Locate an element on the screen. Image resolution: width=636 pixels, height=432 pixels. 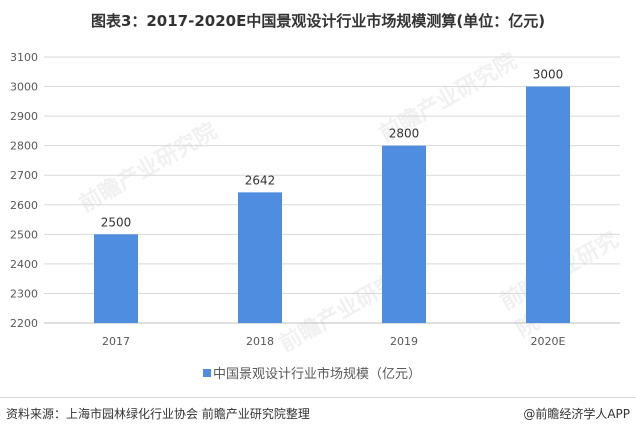
y-tick-label: 2700 is located at coordinates (24, 175).